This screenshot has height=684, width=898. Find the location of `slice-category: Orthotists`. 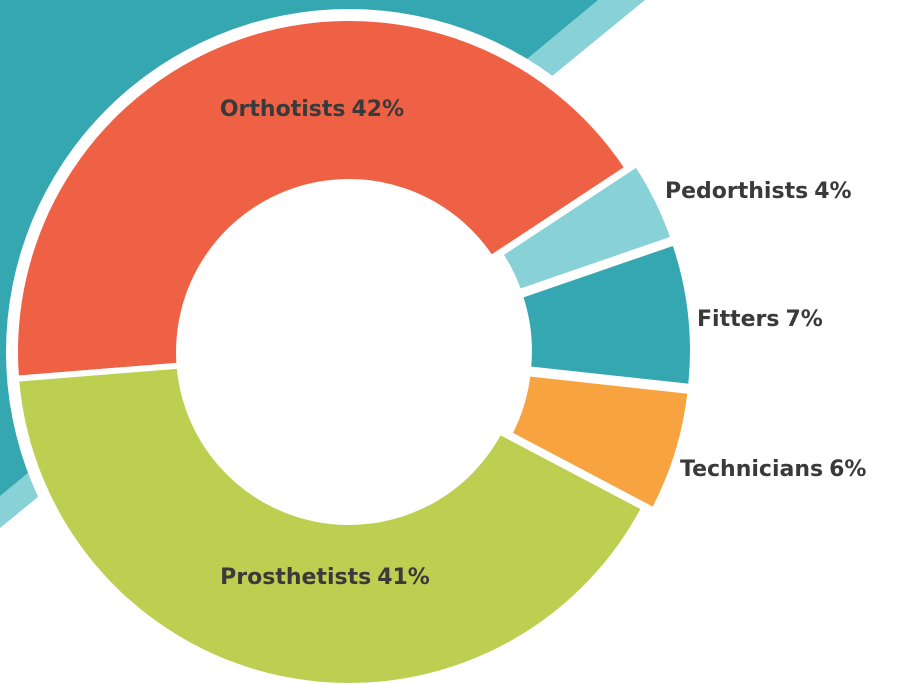

slice-category: Orthotists is located at coordinates (283, 109).